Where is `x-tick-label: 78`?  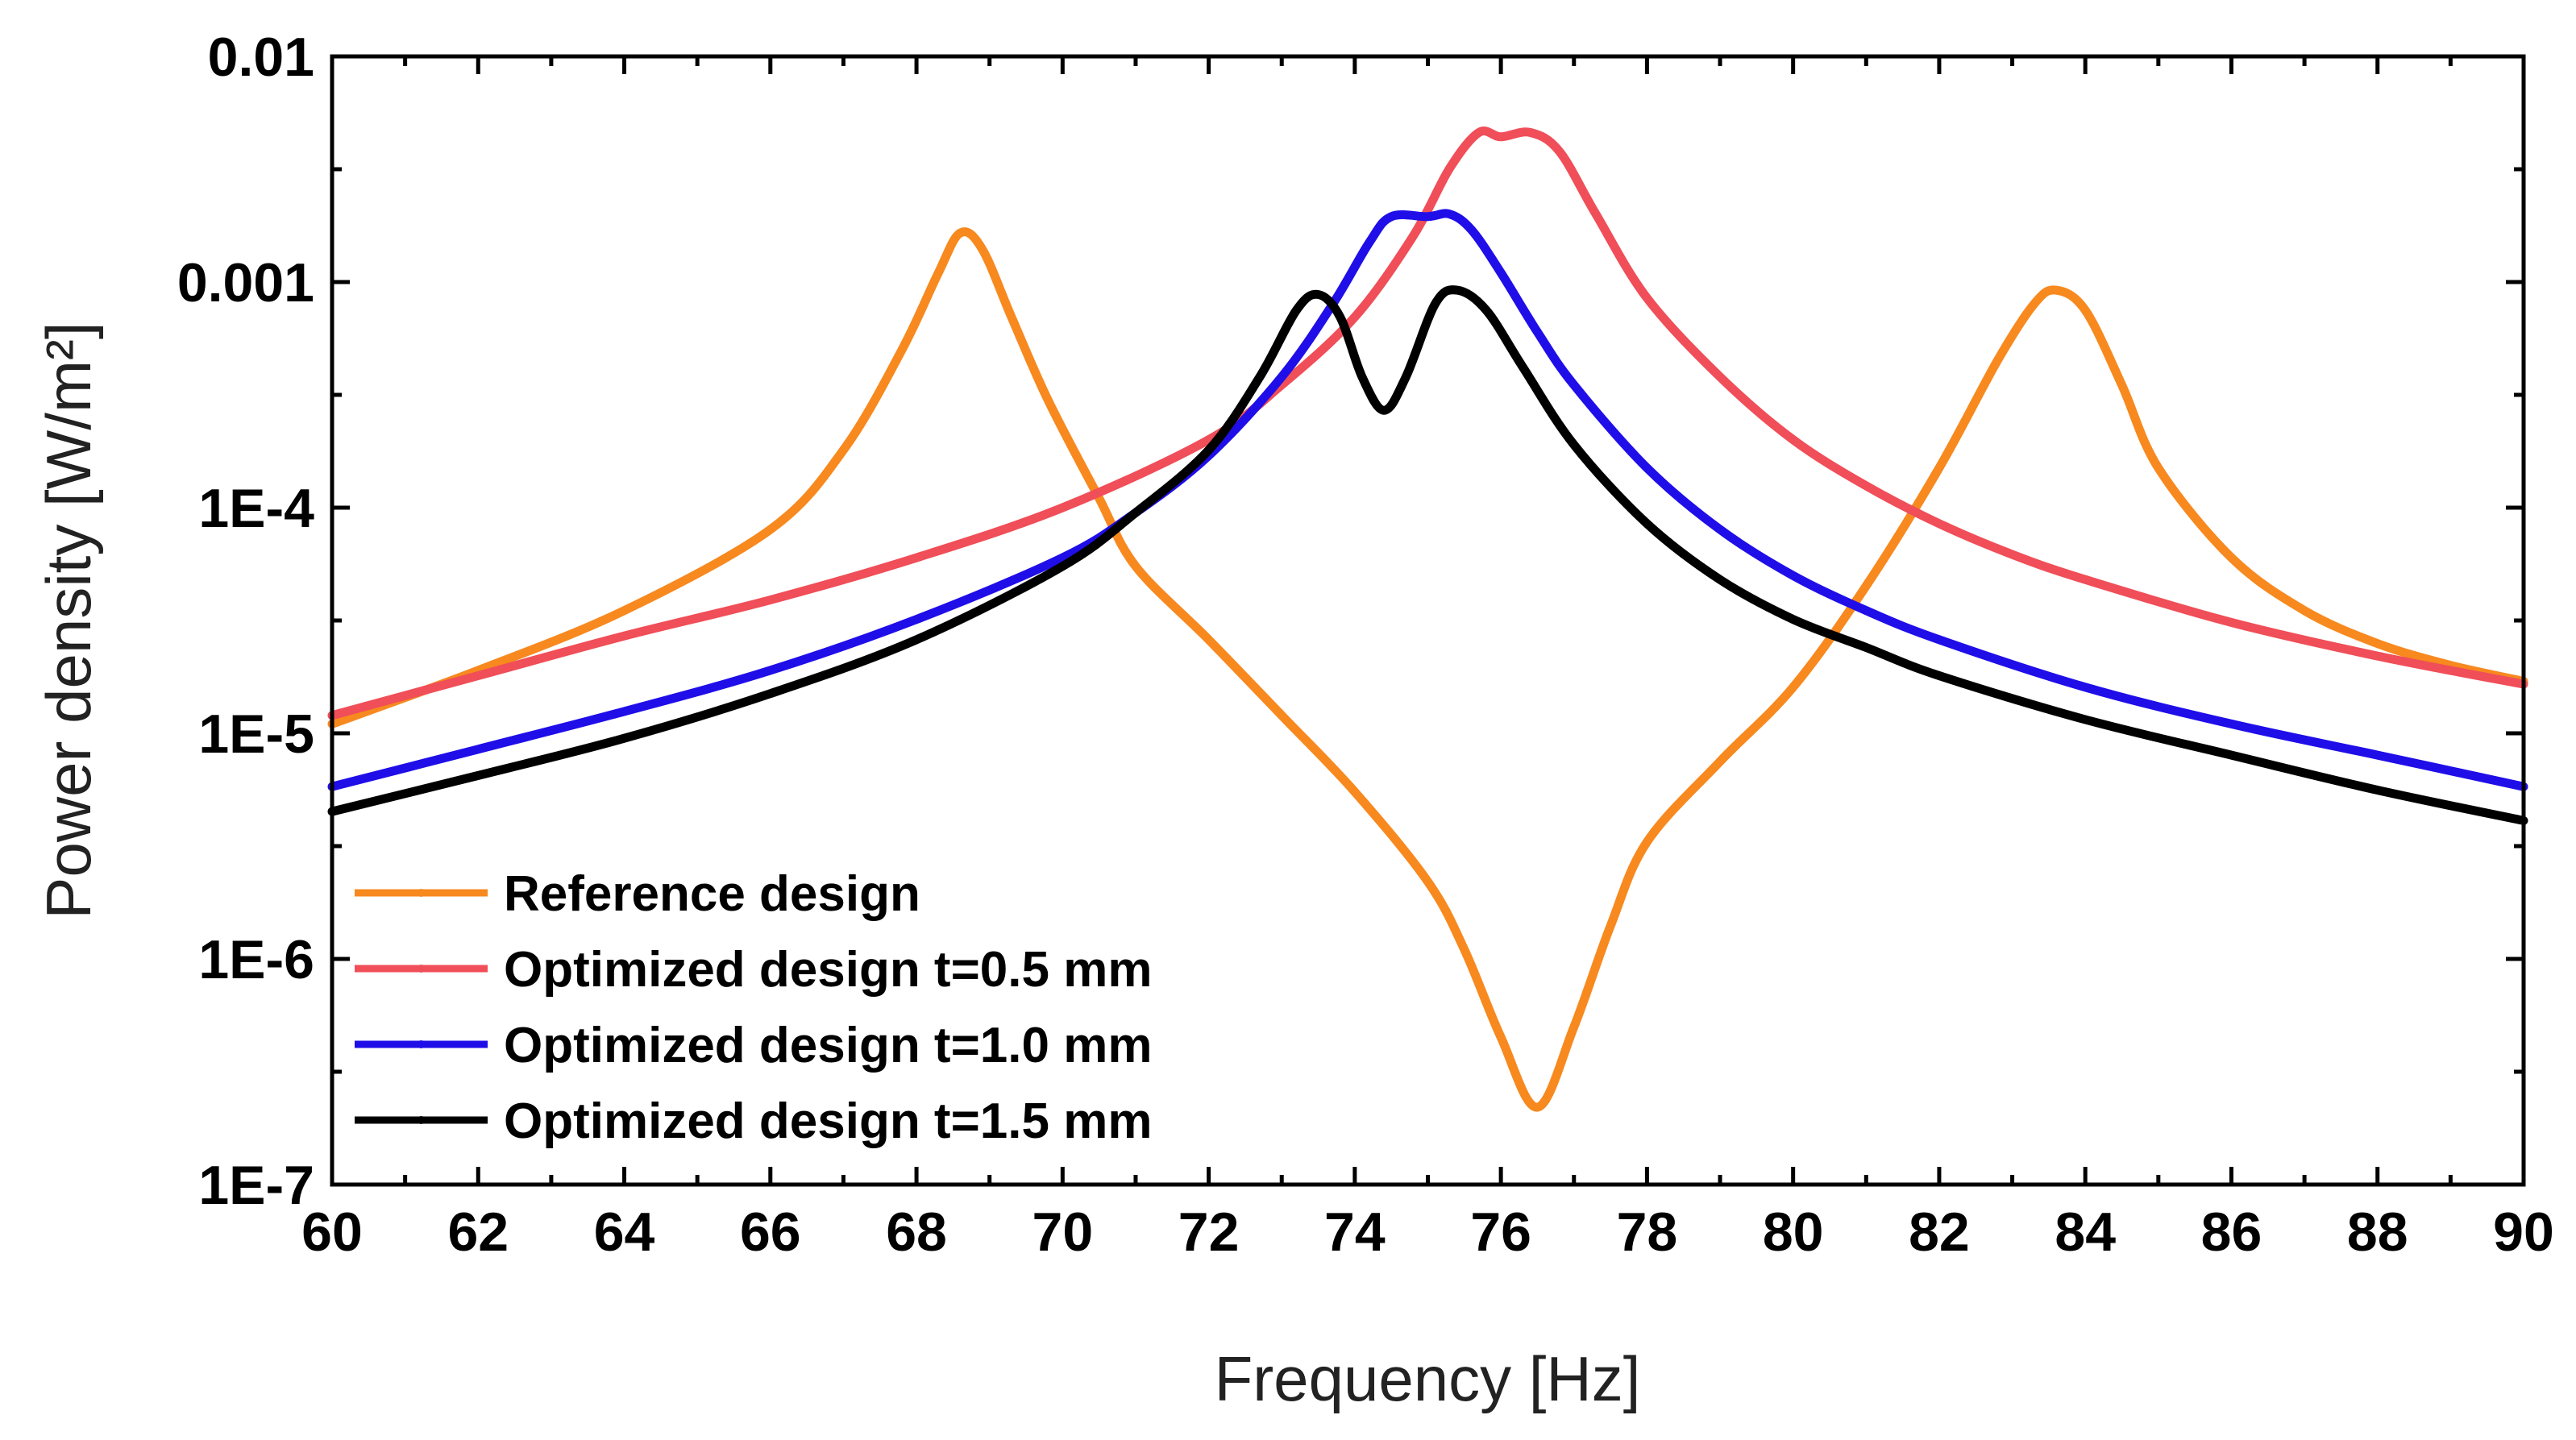
x-tick-label: 78 is located at coordinates (1647, 1232).